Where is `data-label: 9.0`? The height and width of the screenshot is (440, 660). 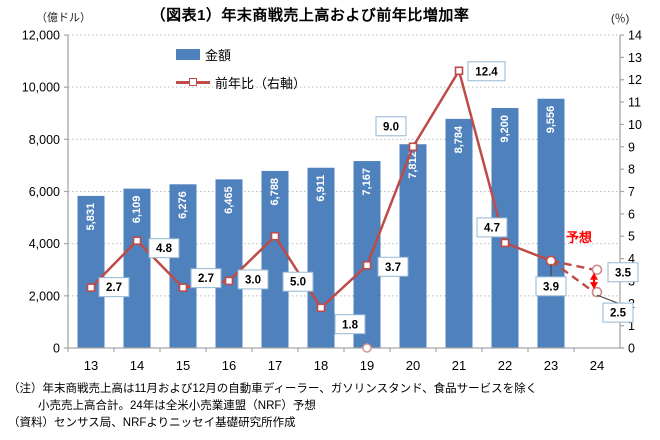 data-label: 9.0 is located at coordinates (391, 127).